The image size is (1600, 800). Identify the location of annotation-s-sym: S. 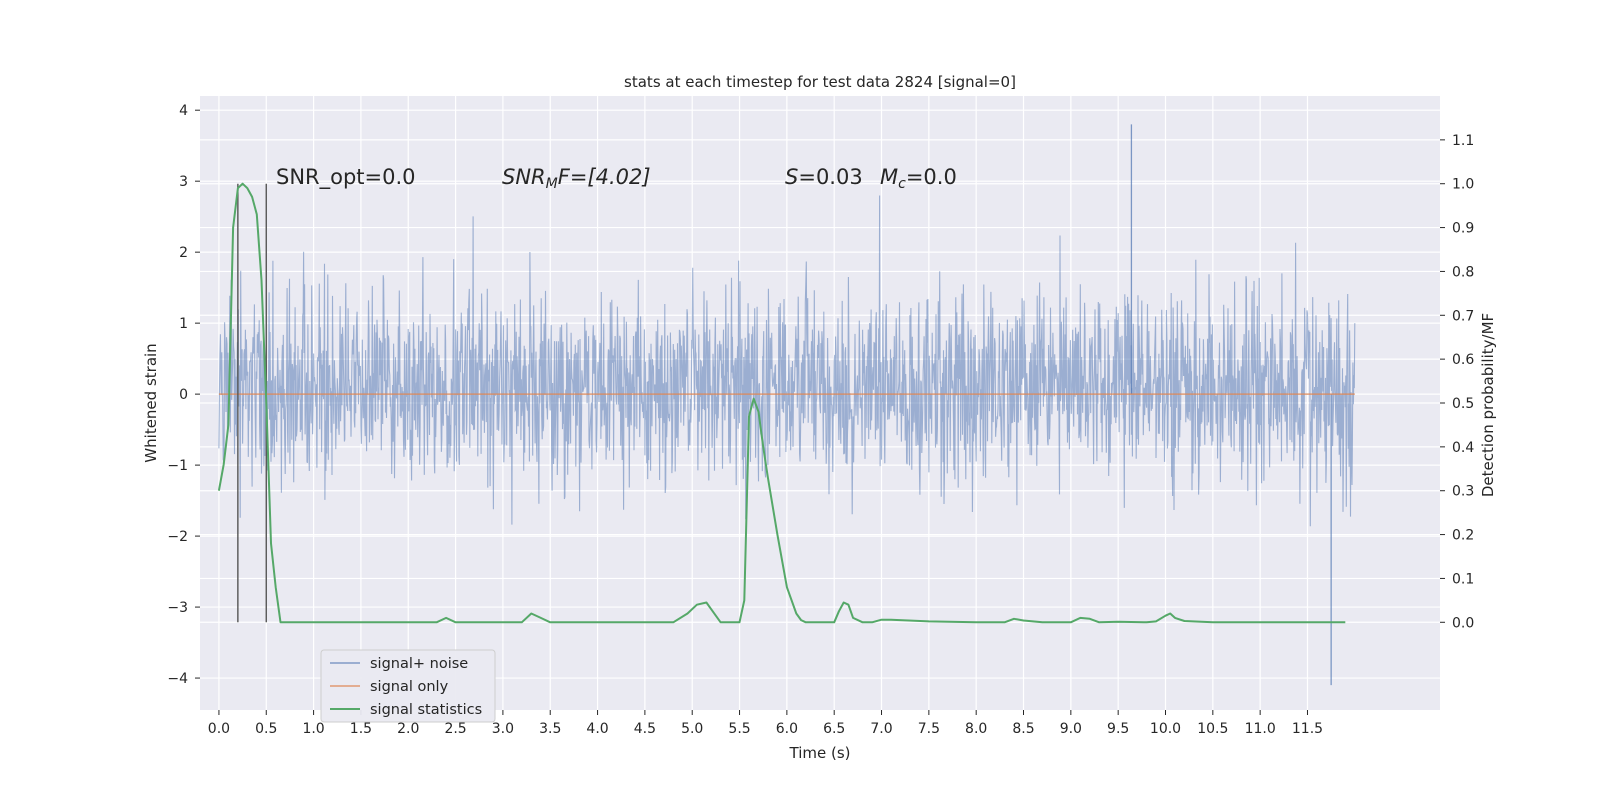
(791, 177).